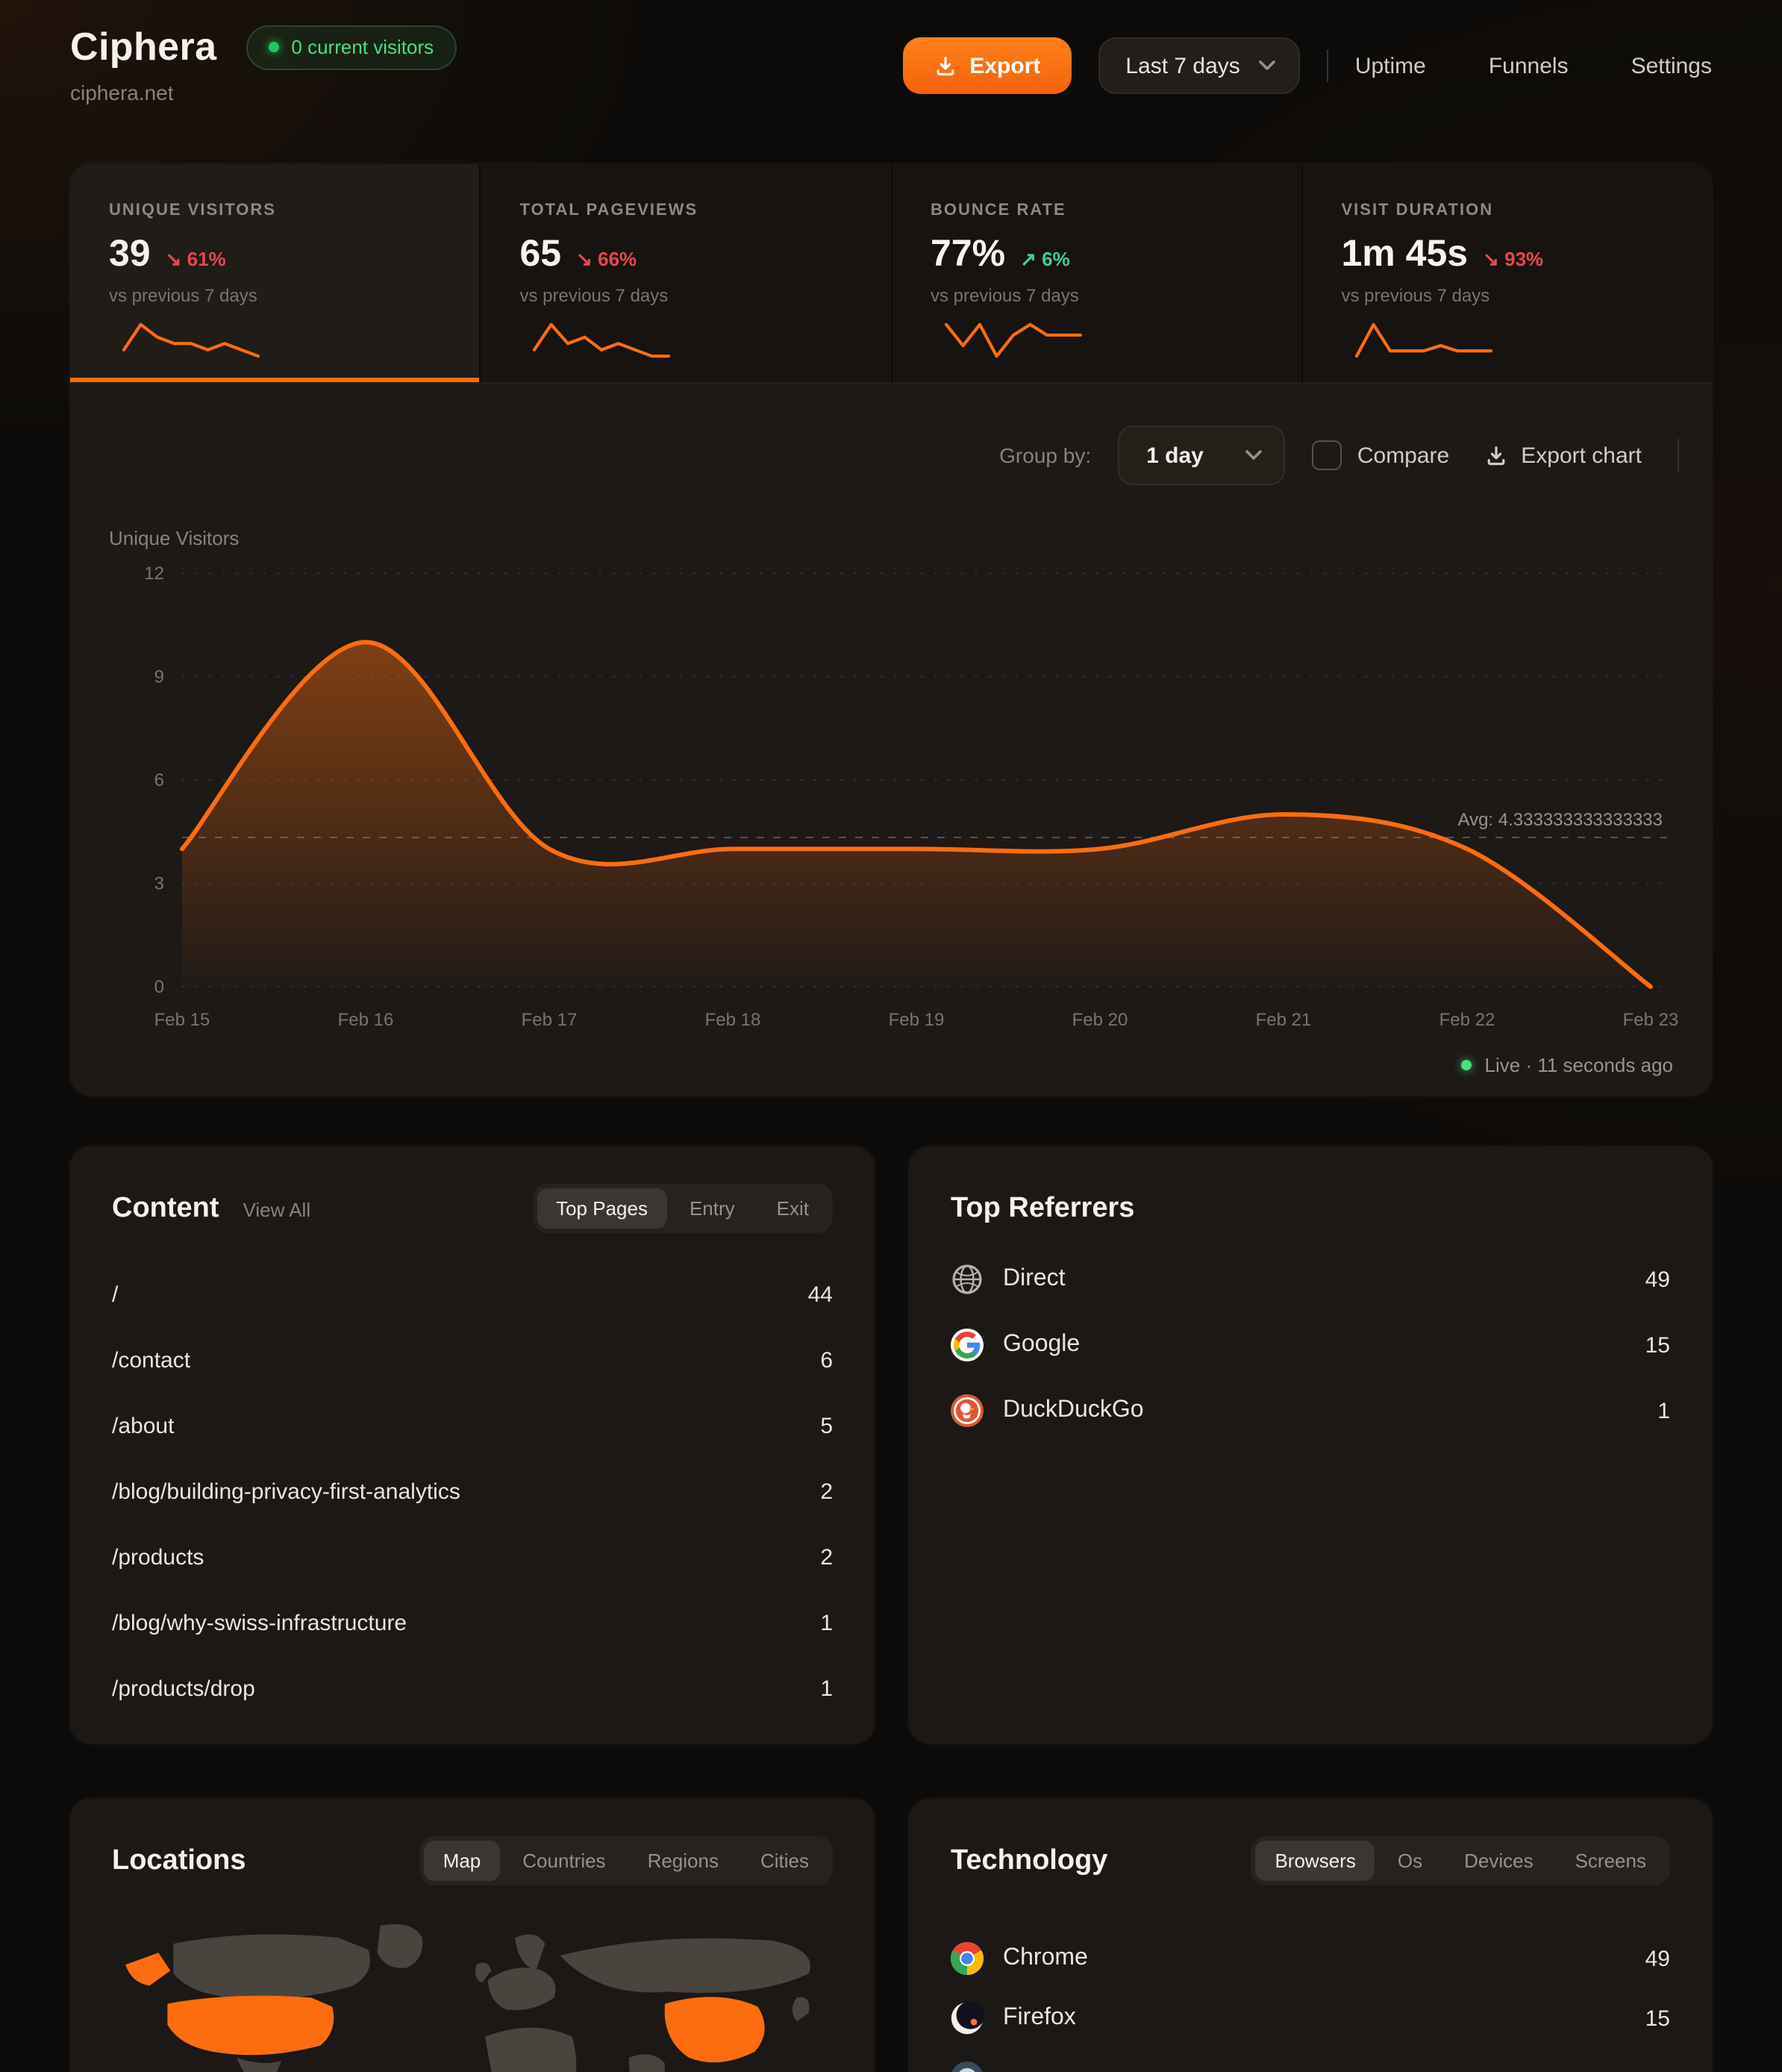 The image size is (1782, 2072). What do you see at coordinates (1043, 1207) in the screenshot?
I see `referrers-title: Top Referrers` at bounding box center [1043, 1207].